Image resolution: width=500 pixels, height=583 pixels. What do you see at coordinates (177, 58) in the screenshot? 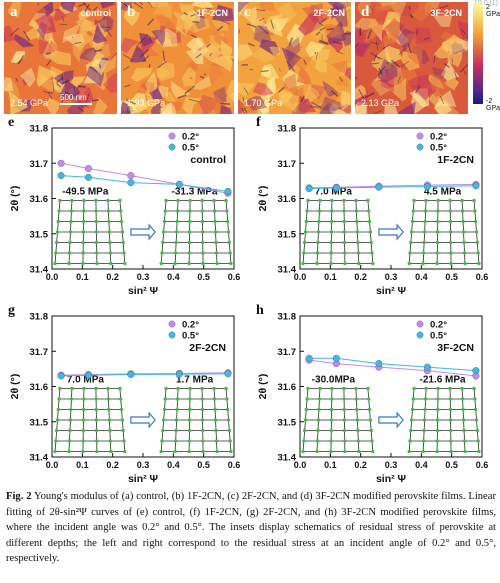
I see `afm-image-b: b 1F-2CN 1.93 GPa` at bounding box center [177, 58].